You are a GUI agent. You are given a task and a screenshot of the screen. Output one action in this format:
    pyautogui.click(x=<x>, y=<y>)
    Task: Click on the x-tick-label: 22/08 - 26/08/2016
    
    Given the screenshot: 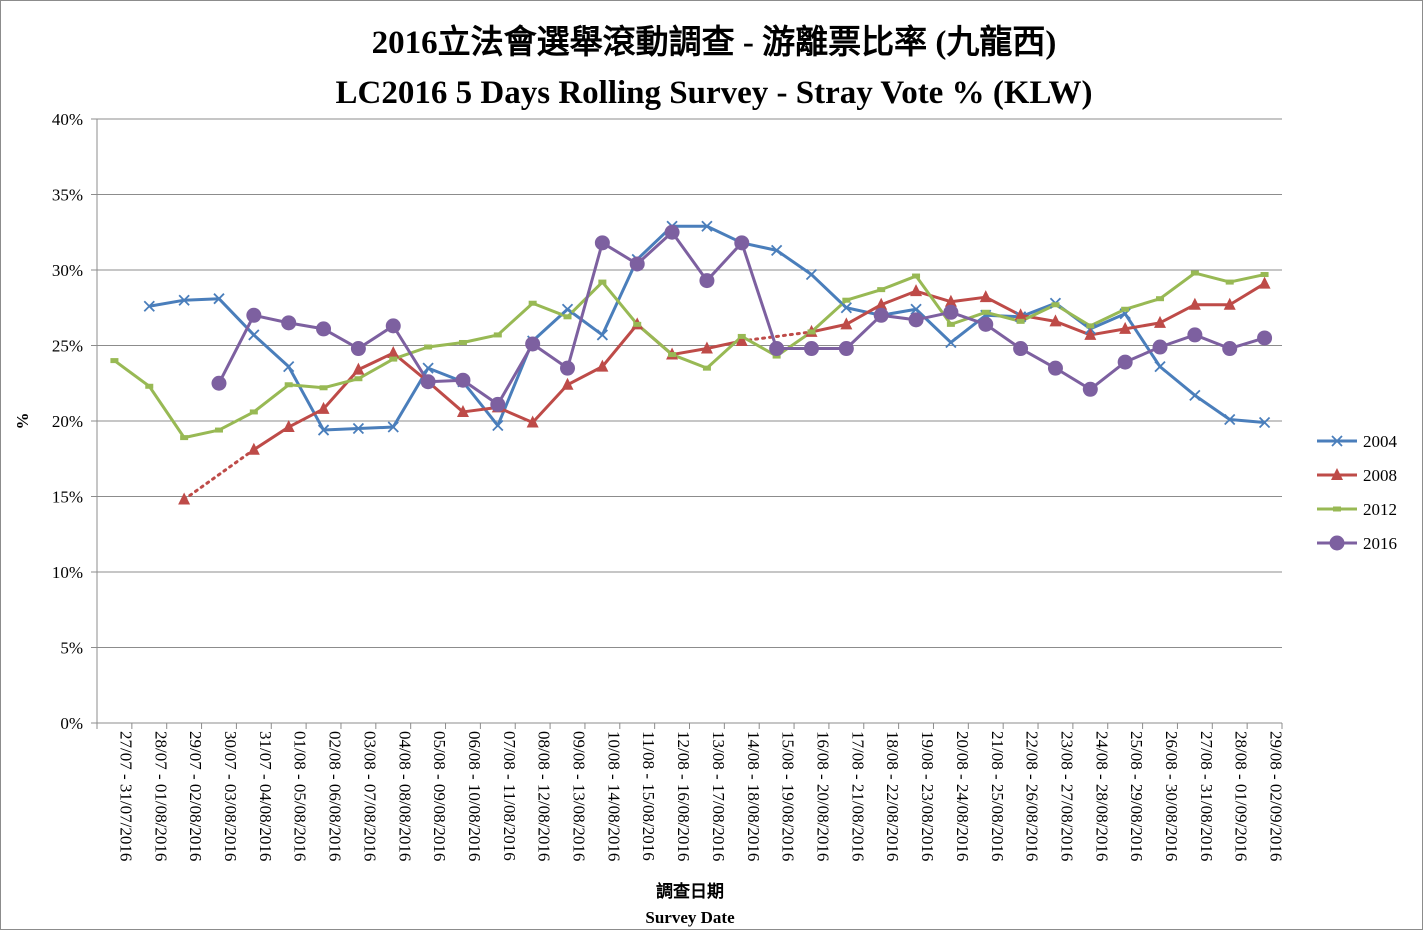 What is the action you would take?
    pyautogui.click(x=1032, y=796)
    